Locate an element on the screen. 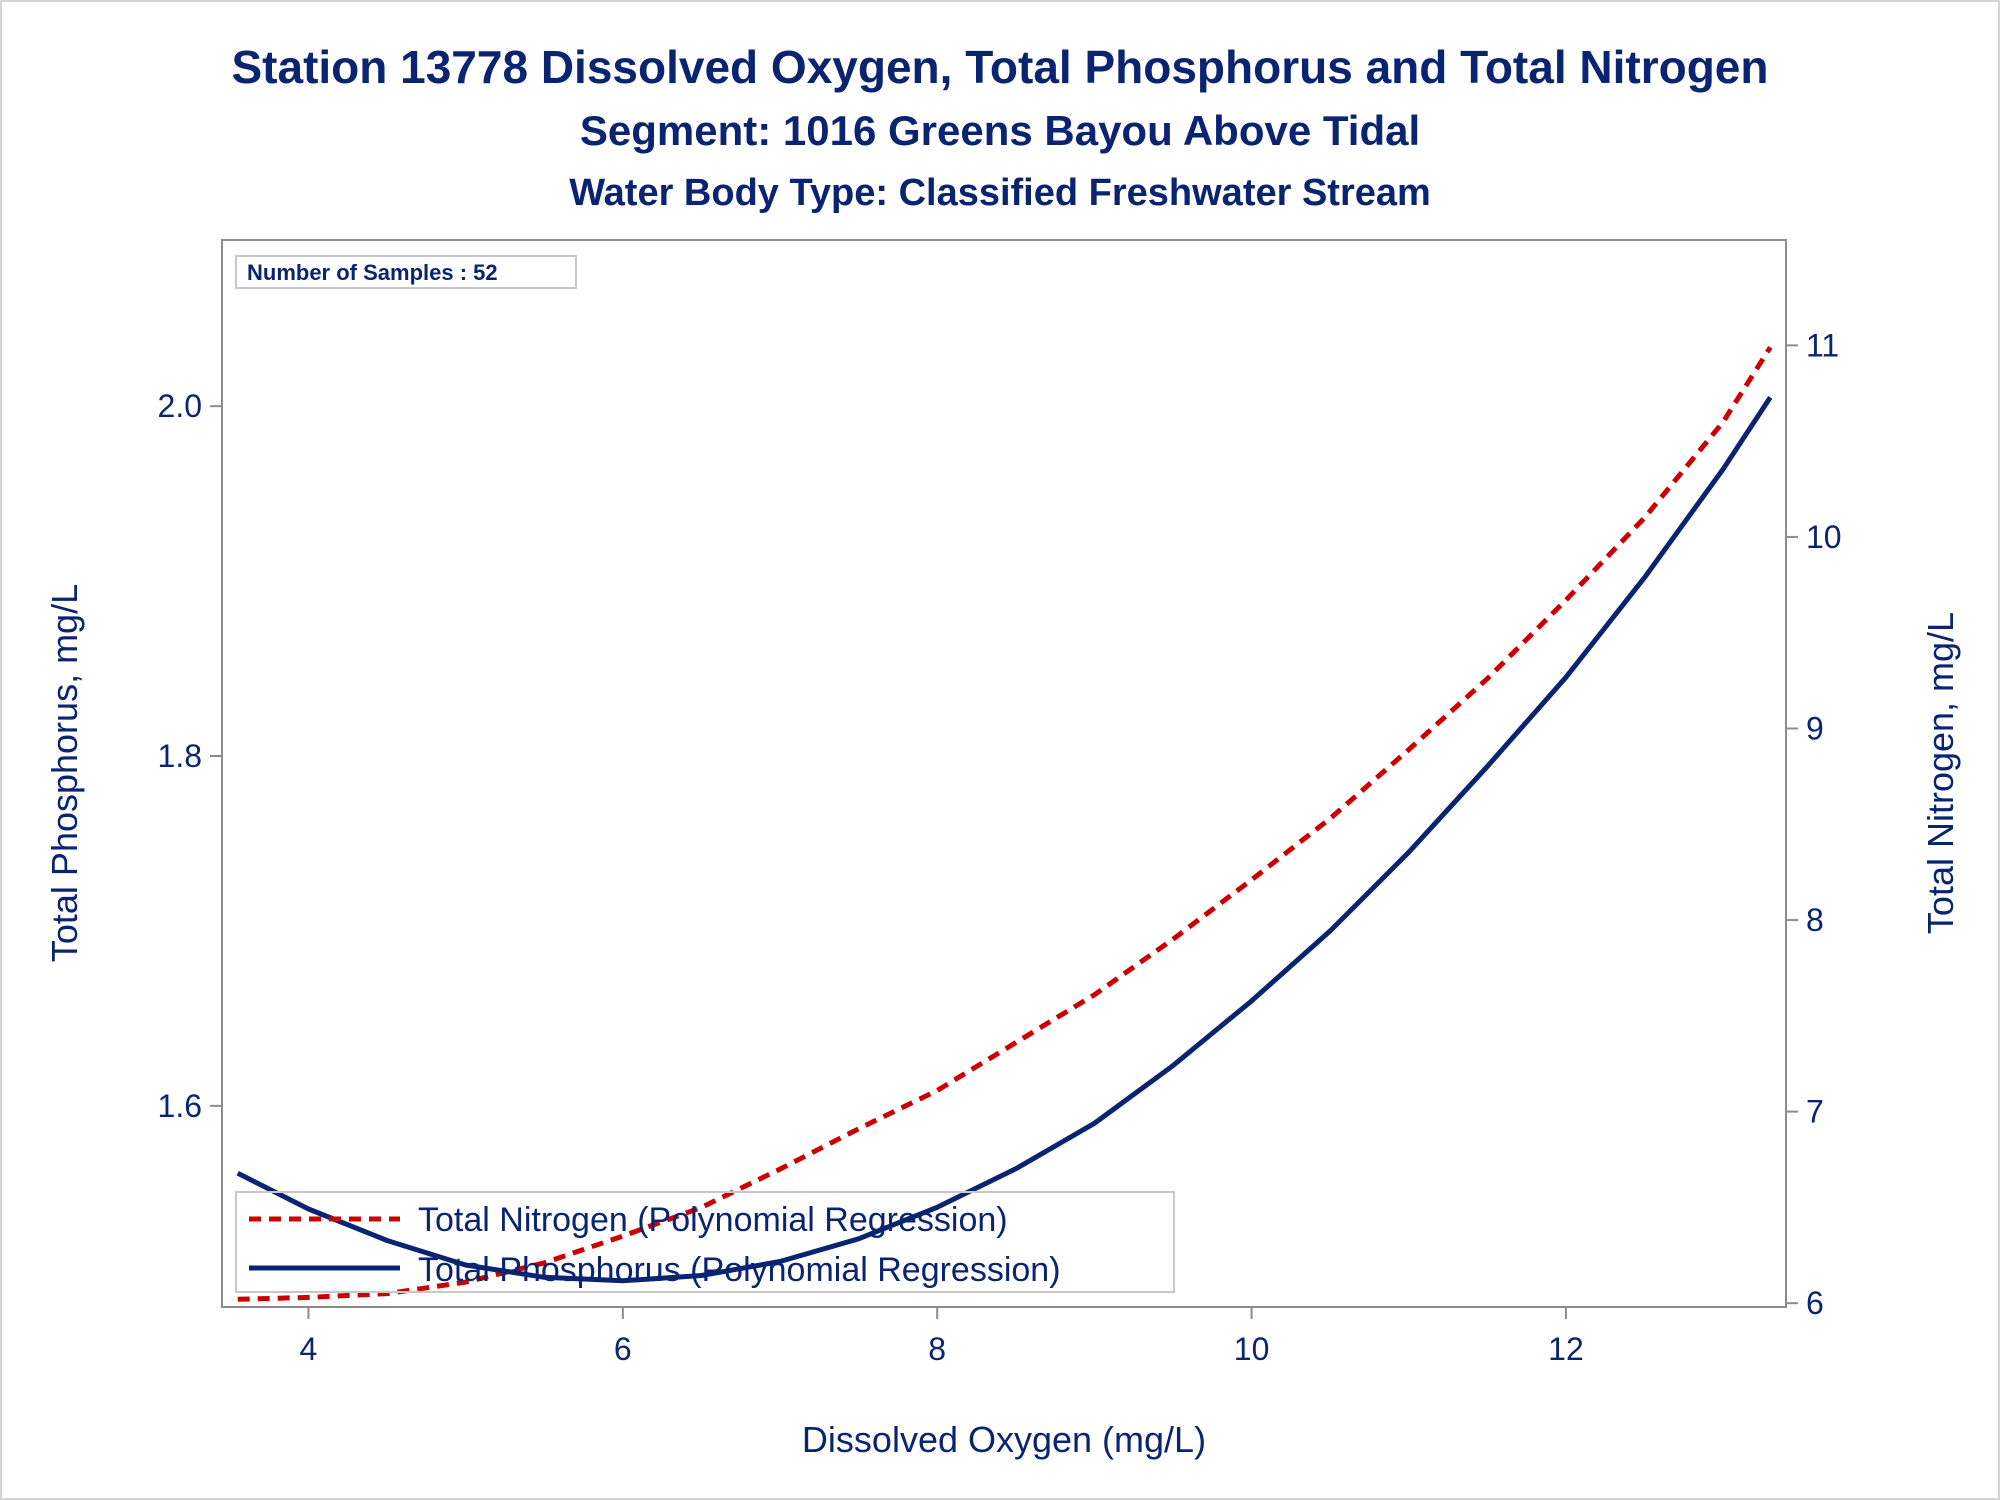  y-axis-left-label: Total Phosphorus, mg/L is located at coordinates (64, 773).